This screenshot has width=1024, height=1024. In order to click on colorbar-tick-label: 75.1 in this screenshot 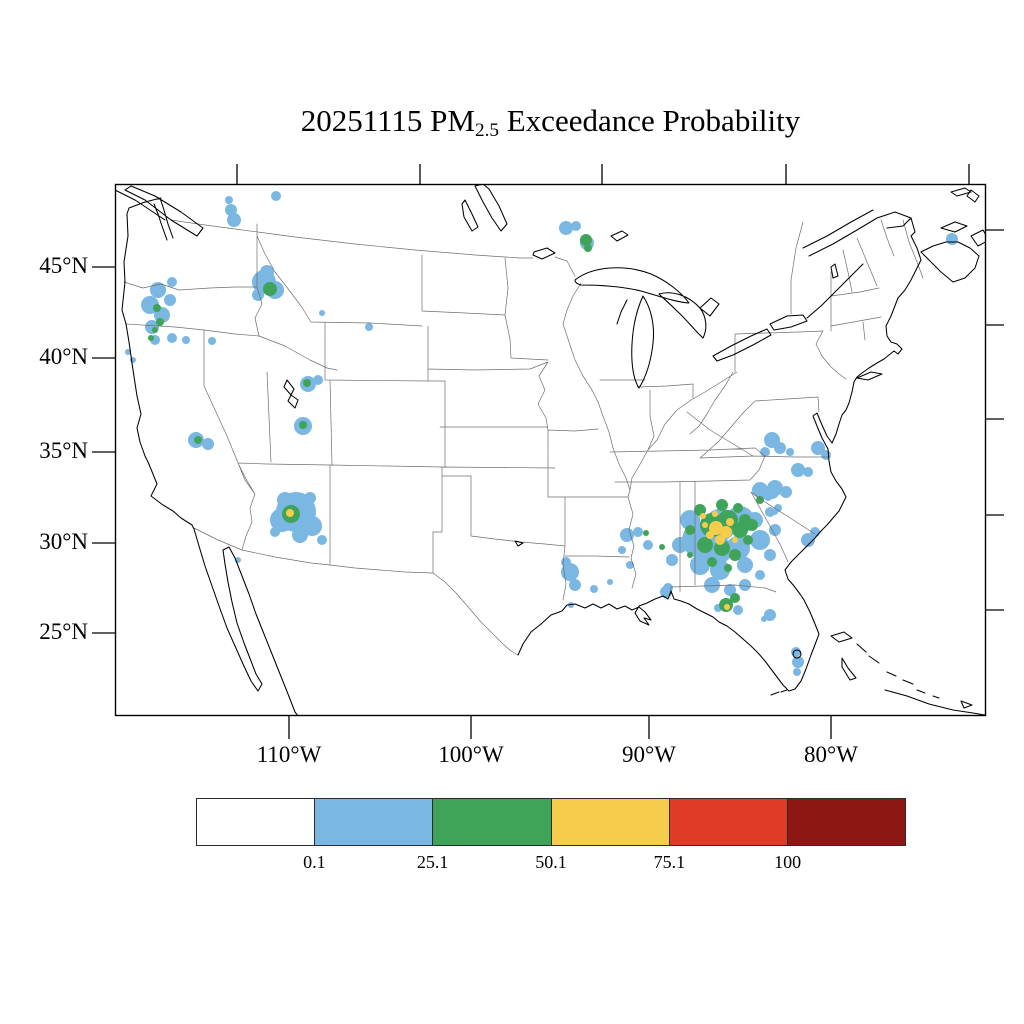, I will do `click(669, 862)`.